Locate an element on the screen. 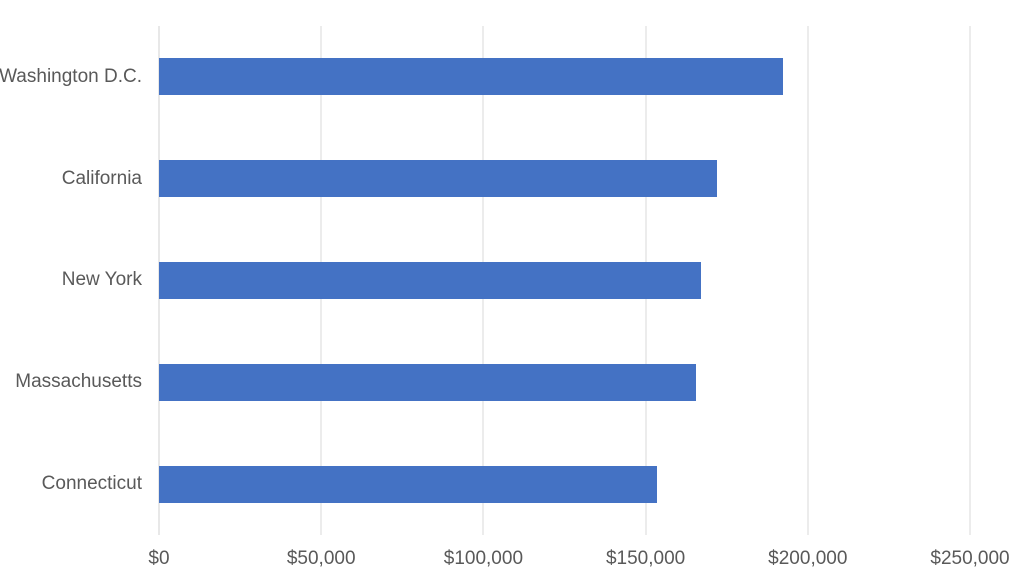  category-label-massachusetts: Massachusetts is located at coordinates (78, 382).